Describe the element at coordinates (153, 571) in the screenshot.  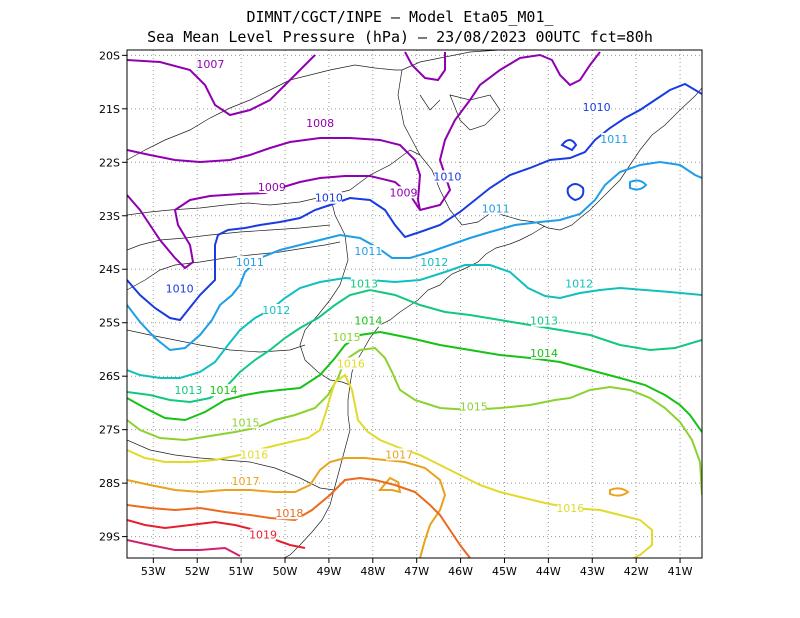
I see `x-tick-label: 53W` at that location.